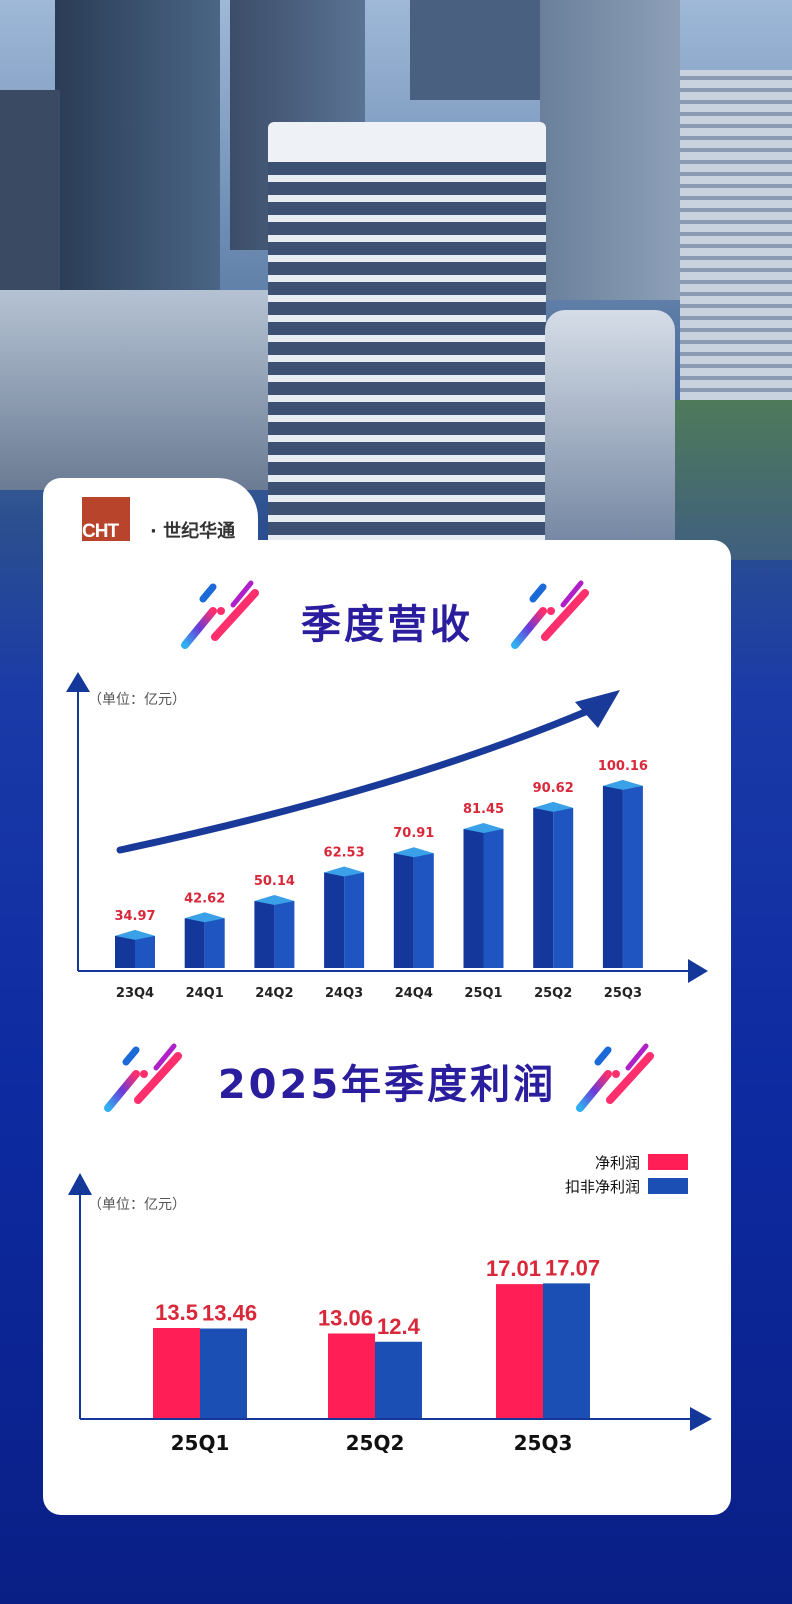 The image size is (792, 1604). I want to click on legend-swatch-adjusted-net-profit, so click(668, 1186).